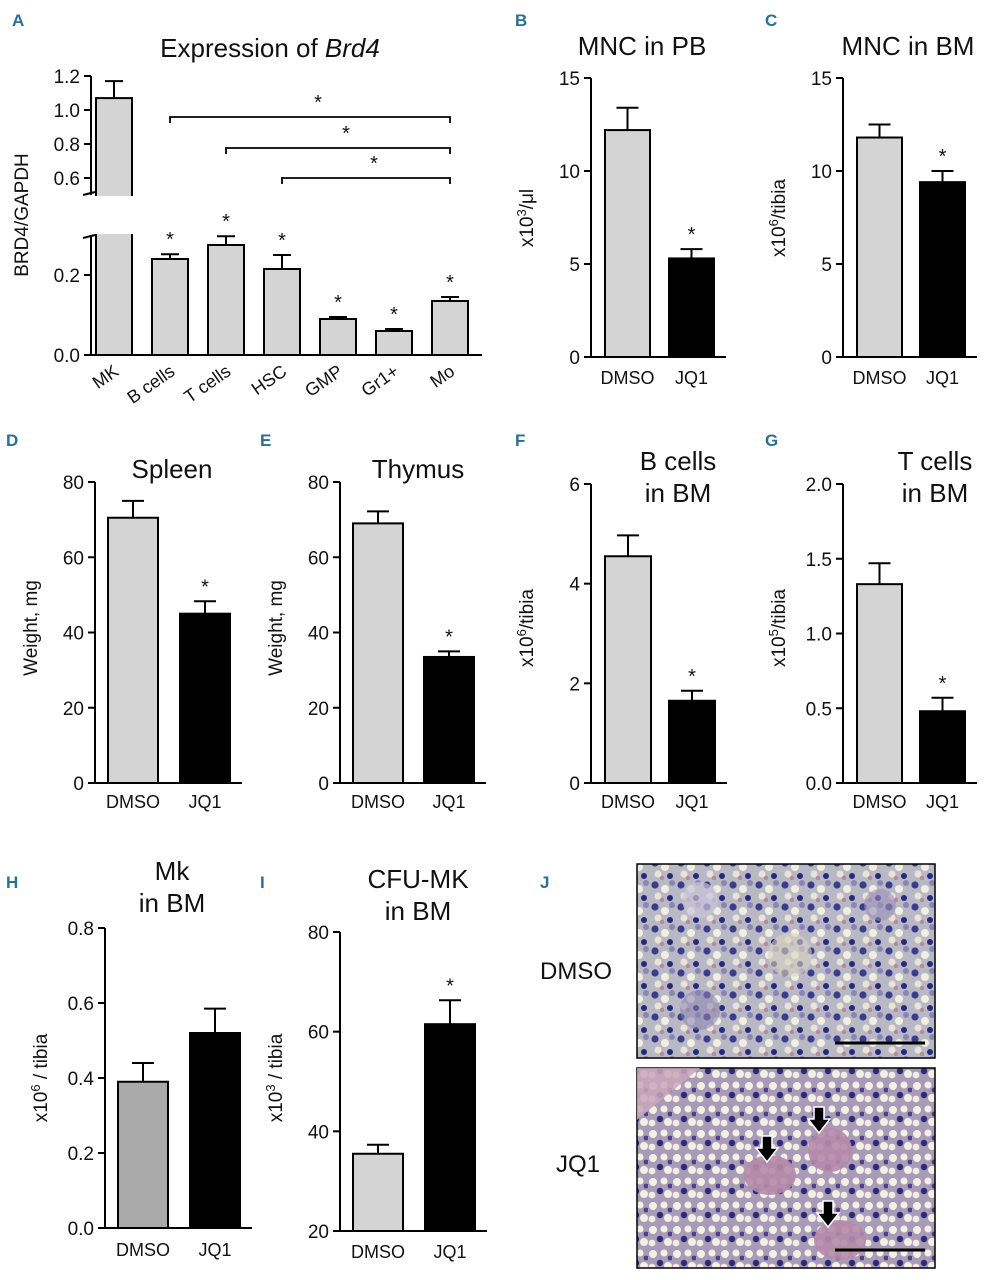 The height and width of the screenshot is (1280, 1003). Describe the element at coordinates (569, 172) in the screenshot. I see `y-tick-label: 10` at that location.